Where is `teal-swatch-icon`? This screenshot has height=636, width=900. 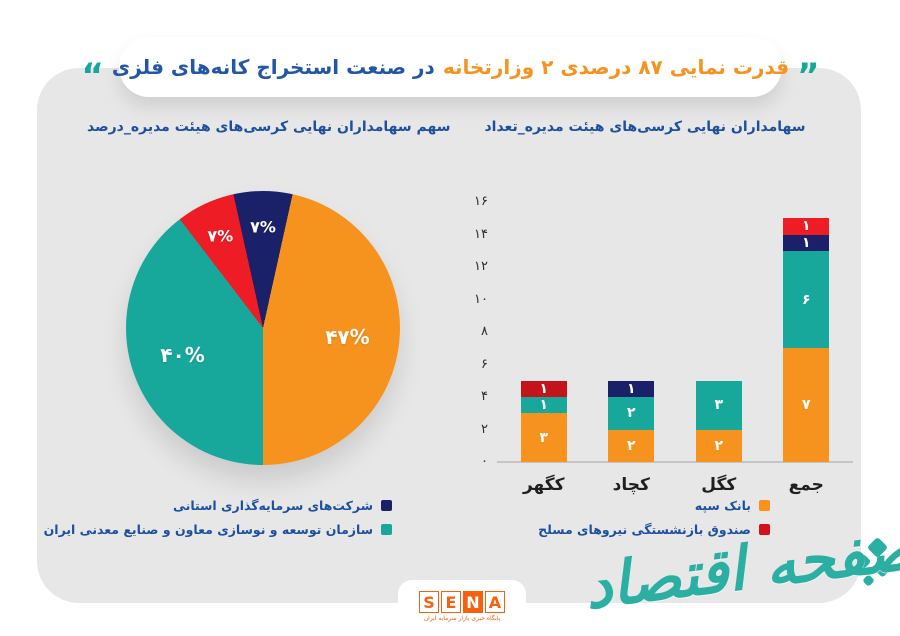
teal-swatch-icon is located at coordinates (386, 529).